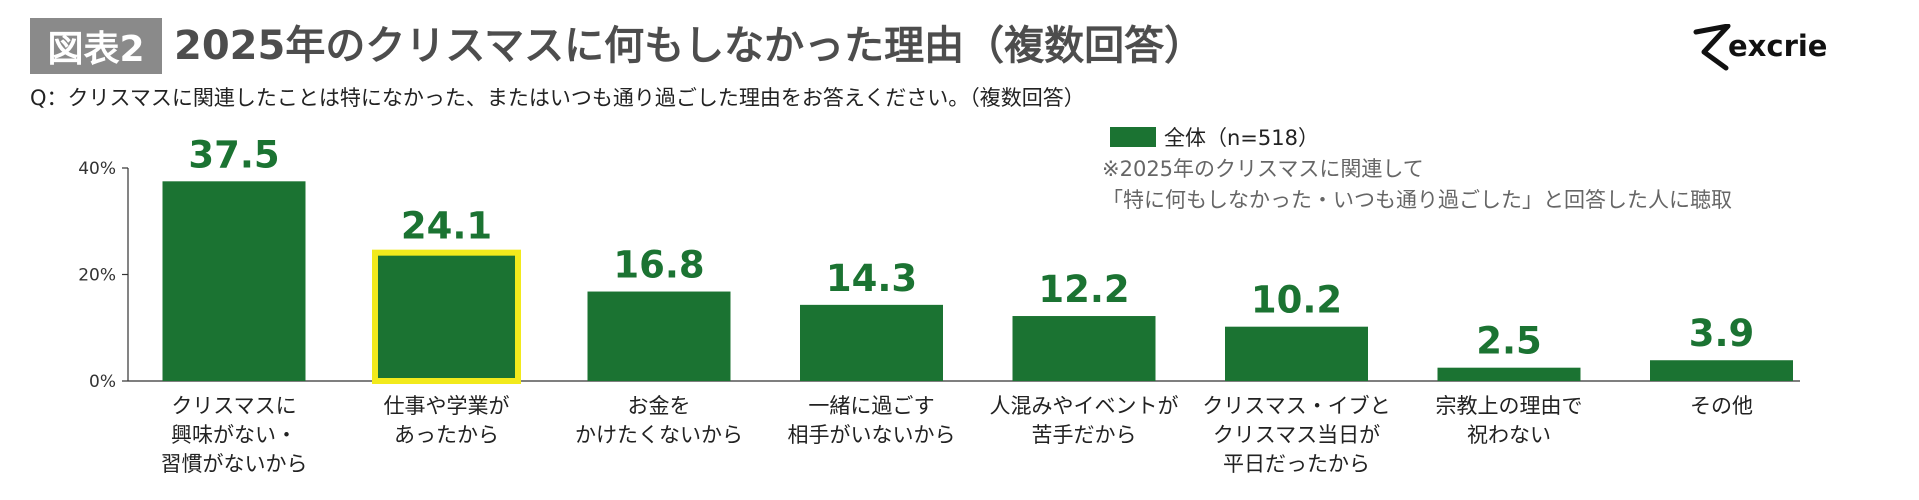 The image size is (1919, 500). Describe the element at coordinates (659, 406) in the screenshot. I see `category-label: お金を` at that location.